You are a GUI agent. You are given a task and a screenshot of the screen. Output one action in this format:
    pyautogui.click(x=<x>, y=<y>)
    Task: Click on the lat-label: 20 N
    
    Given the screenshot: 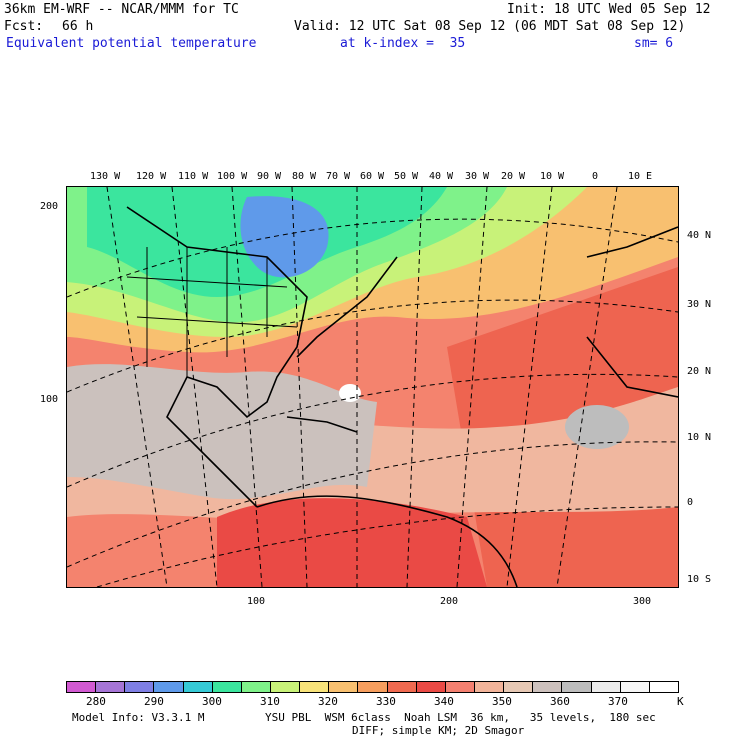 What is the action you would take?
    pyautogui.click(x=699, y=371)
    